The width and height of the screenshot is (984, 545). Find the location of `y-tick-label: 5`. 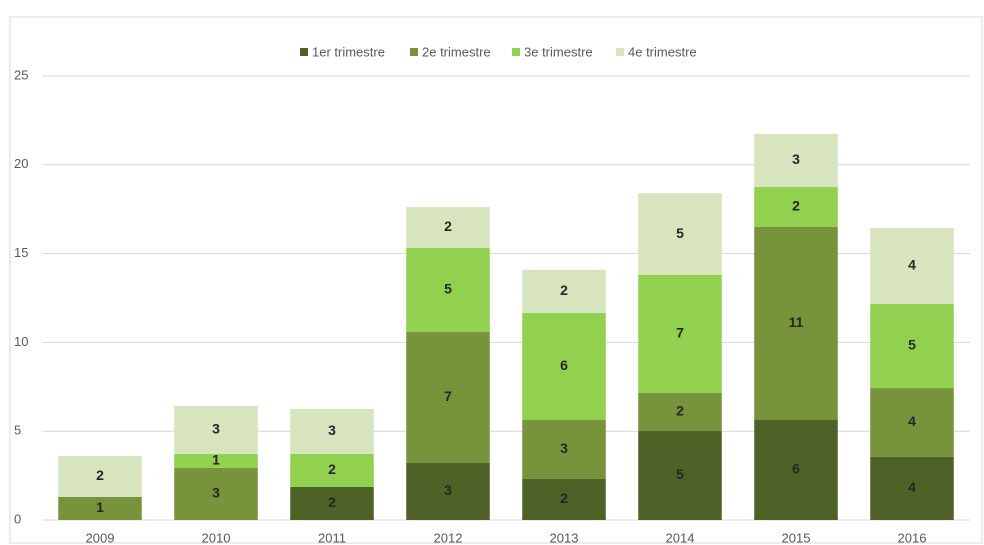

y-tick-label: 5 is located at coordinates (17, 430).